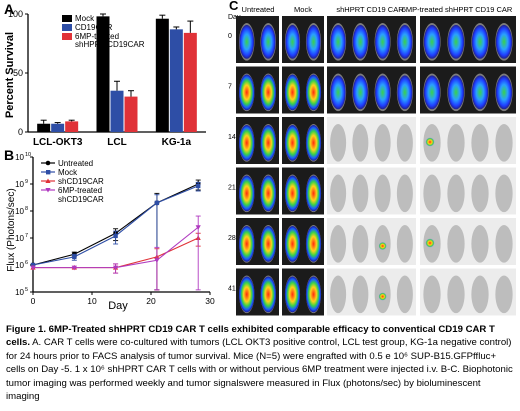 The height and width of the screenshot is (411, 520). What do you see at coordinates (75, 163) in the screenshot?
I see `legend-untreated: Untreated` at bounding box center [75, 163].